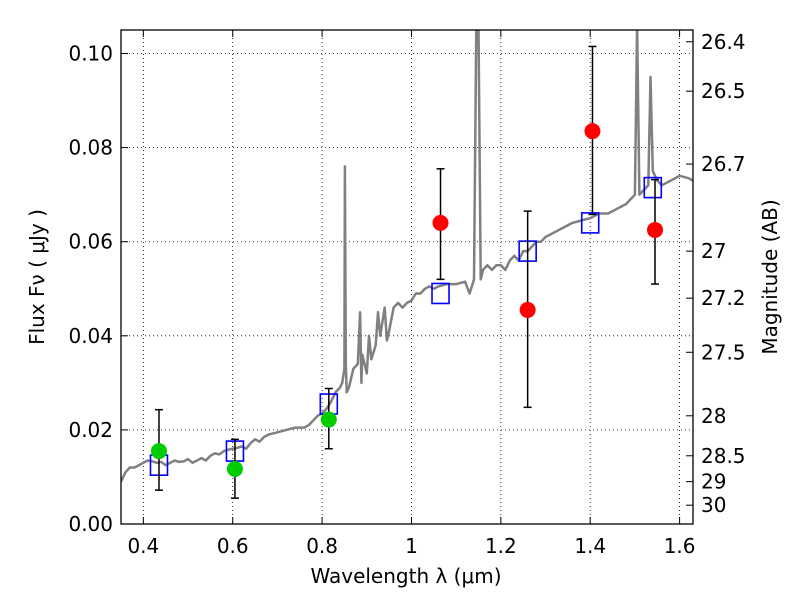  Describe the element at coordinates (723, 91) in the screenshot. I see `right-tick-label: 26.5` at that location.